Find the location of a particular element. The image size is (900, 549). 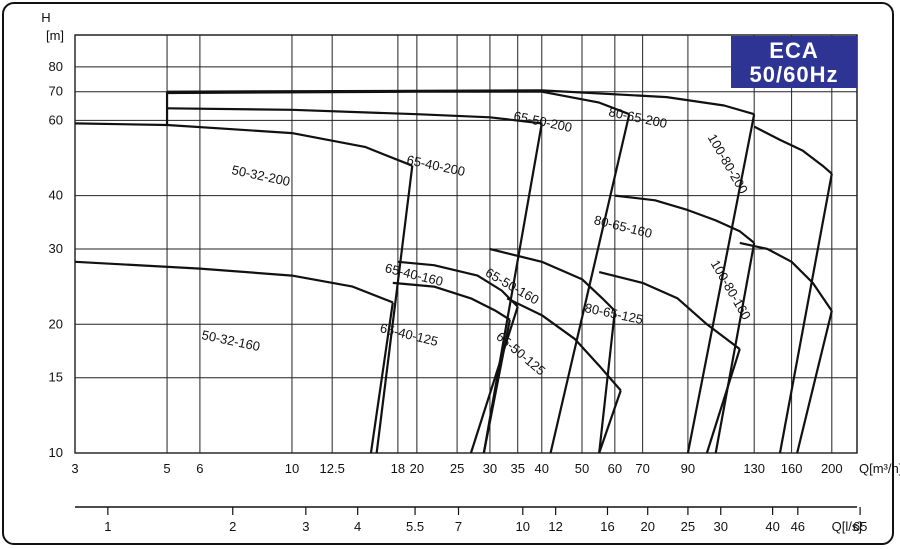

y-tick-label: 10 is located at coordinates (56, 452).